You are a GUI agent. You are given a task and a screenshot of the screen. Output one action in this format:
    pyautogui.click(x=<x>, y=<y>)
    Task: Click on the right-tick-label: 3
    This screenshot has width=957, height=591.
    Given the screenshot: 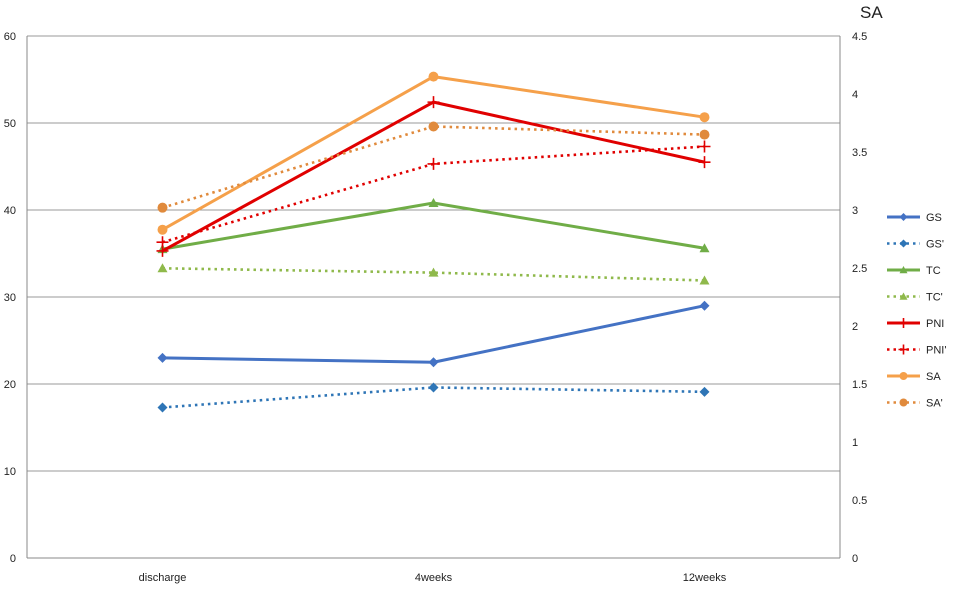 What is the action you would take?
    pyautogui.click(x=855, y=211)
    